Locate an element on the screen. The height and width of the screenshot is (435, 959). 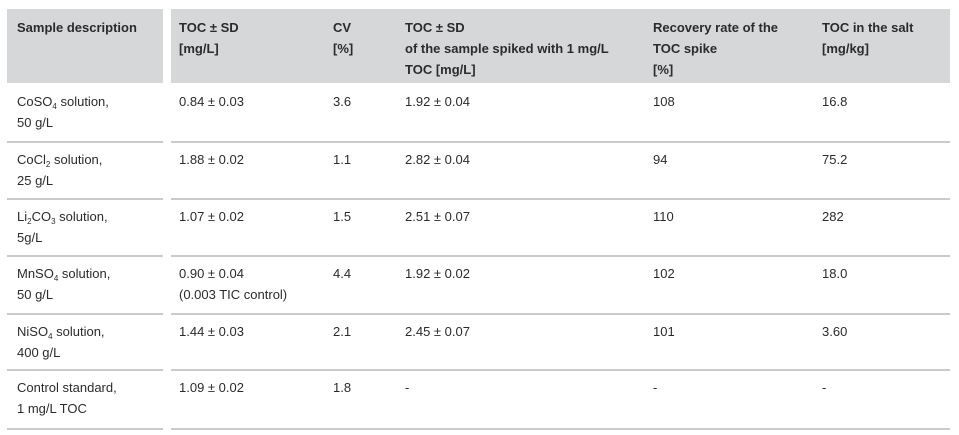
table-cell-recovery: 110 is located at coordinates (663, 216).